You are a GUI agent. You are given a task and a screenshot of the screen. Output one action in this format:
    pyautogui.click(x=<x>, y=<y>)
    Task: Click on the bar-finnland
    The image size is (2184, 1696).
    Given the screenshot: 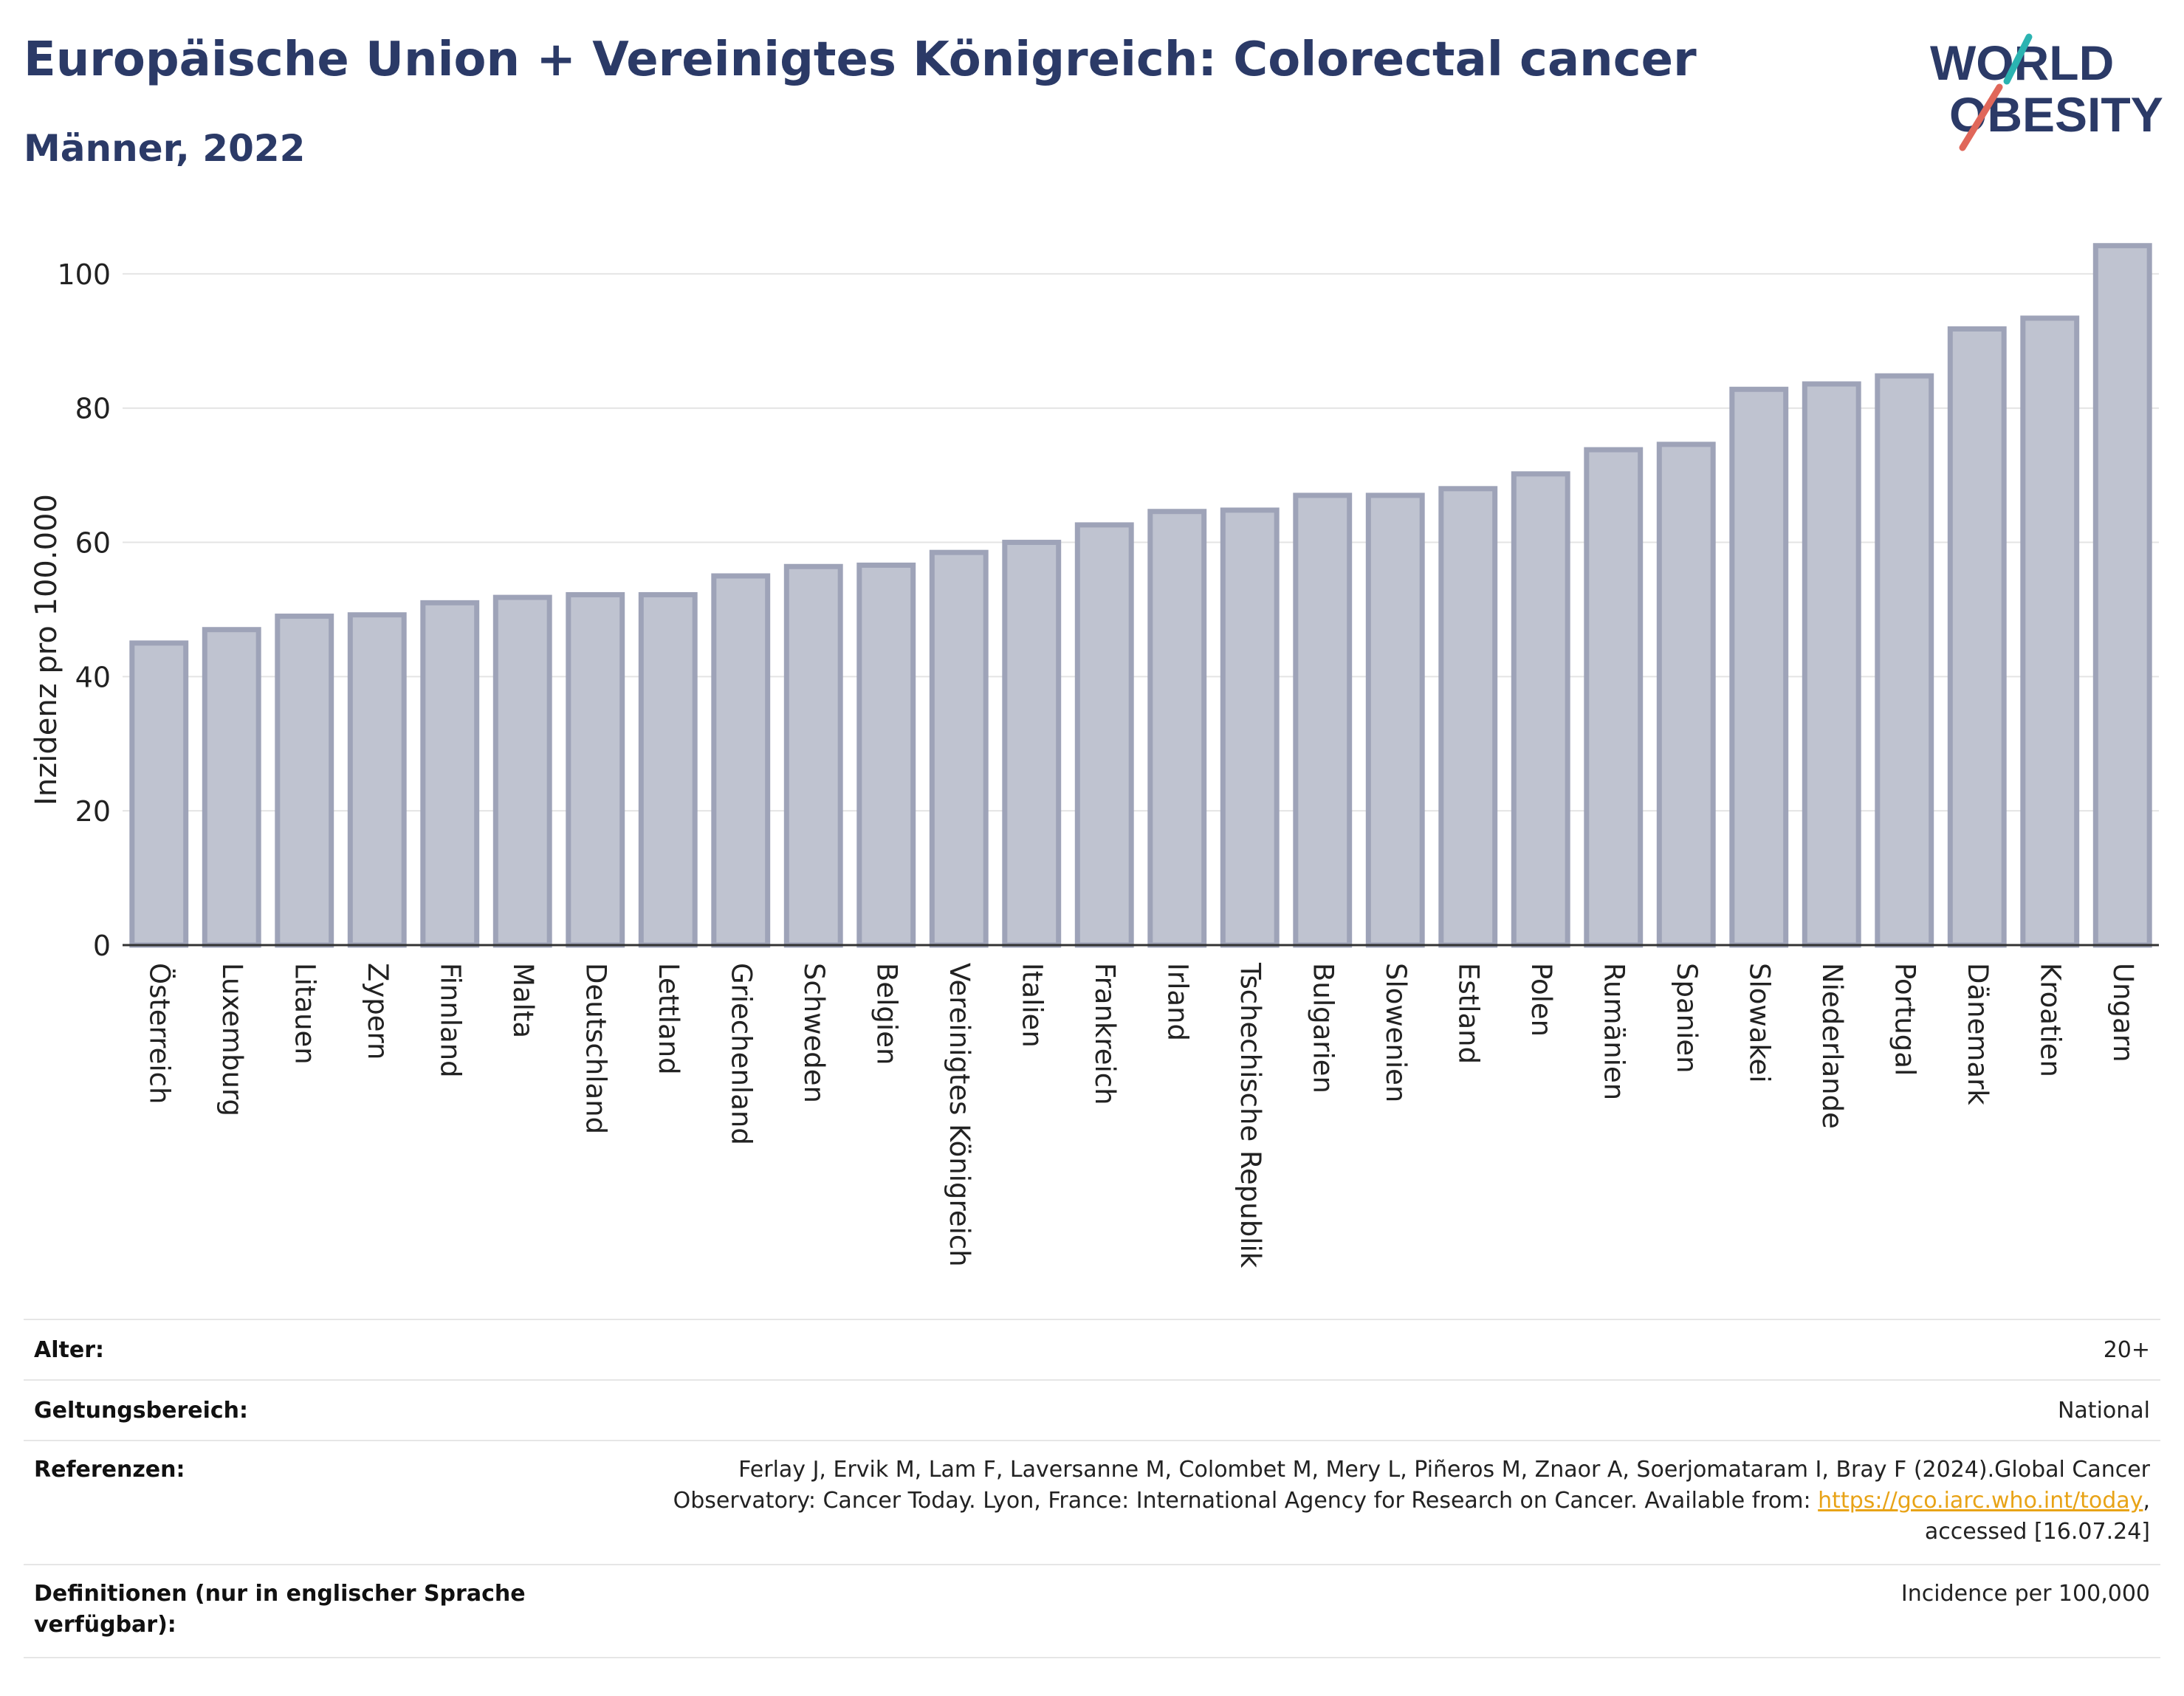 What is the action you would take?
    pyautogui.click(x=450, y=774)
    